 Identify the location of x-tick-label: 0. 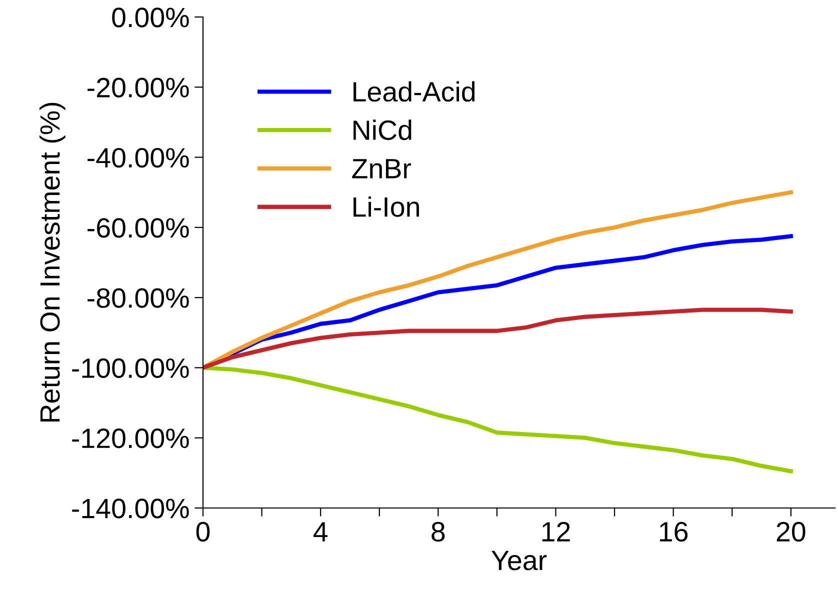
(203, 532).